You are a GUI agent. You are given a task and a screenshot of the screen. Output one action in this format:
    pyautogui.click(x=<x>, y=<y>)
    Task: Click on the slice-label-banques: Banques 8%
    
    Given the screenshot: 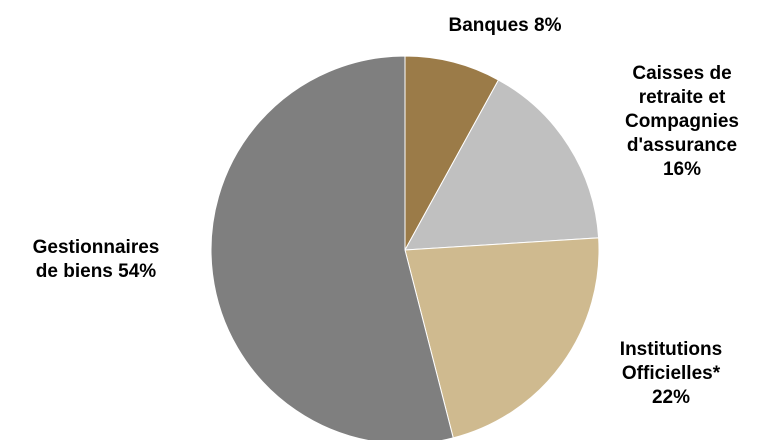 What is the action you would take?
    pyautogui.click(x=505, y=25)
    